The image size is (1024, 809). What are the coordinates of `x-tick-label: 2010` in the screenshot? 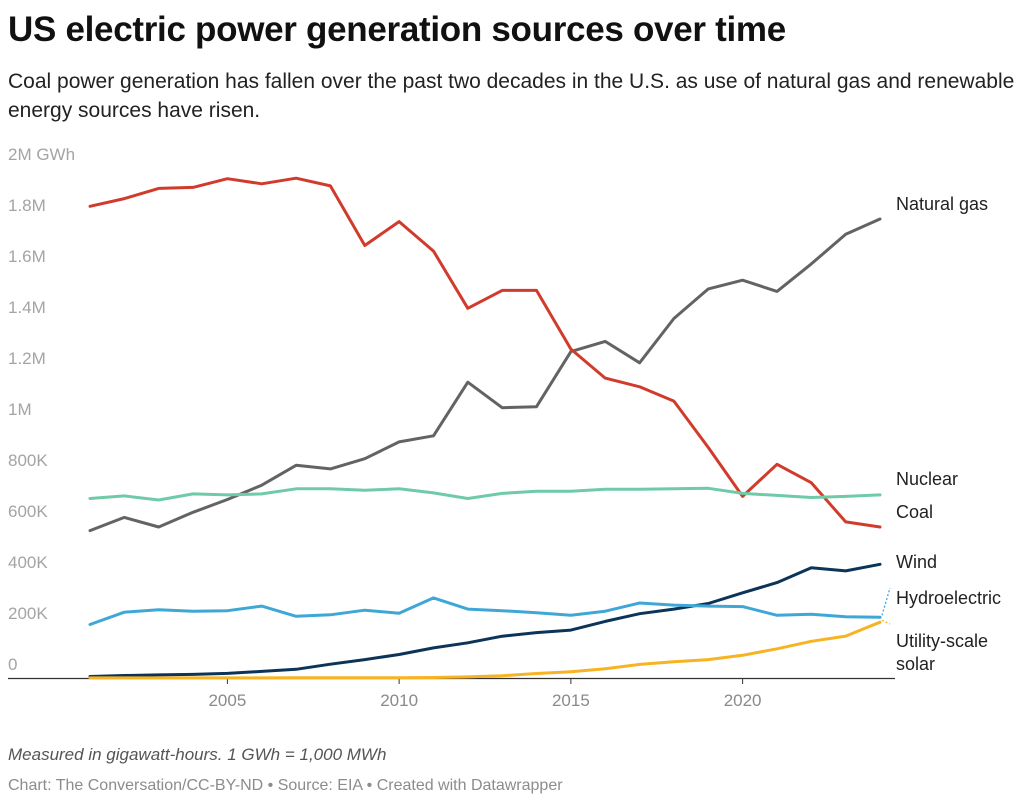 It's located at (399, 700).